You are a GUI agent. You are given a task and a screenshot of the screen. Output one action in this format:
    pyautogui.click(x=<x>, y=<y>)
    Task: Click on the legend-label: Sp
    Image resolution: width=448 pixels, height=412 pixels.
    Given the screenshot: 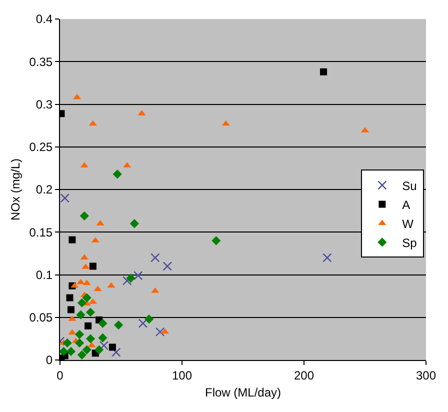 What is the action you would take?
    pyautogui.click(x=410, y=243)
    